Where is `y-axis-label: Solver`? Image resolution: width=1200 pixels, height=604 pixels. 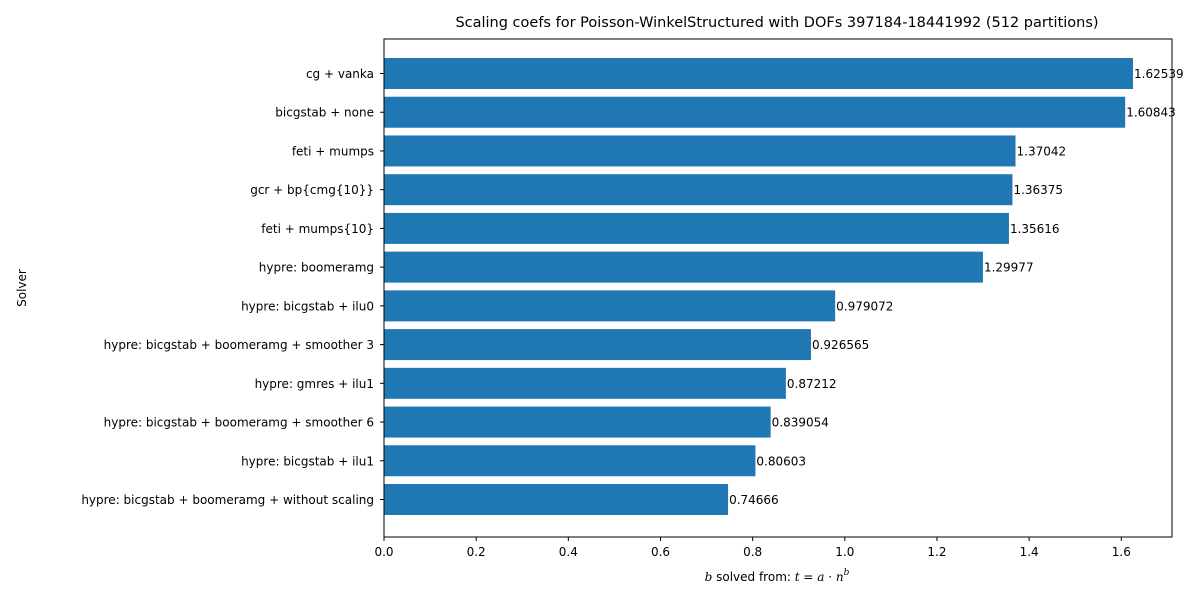 y-axis-label: Solver is located at coordinates (22, 288).